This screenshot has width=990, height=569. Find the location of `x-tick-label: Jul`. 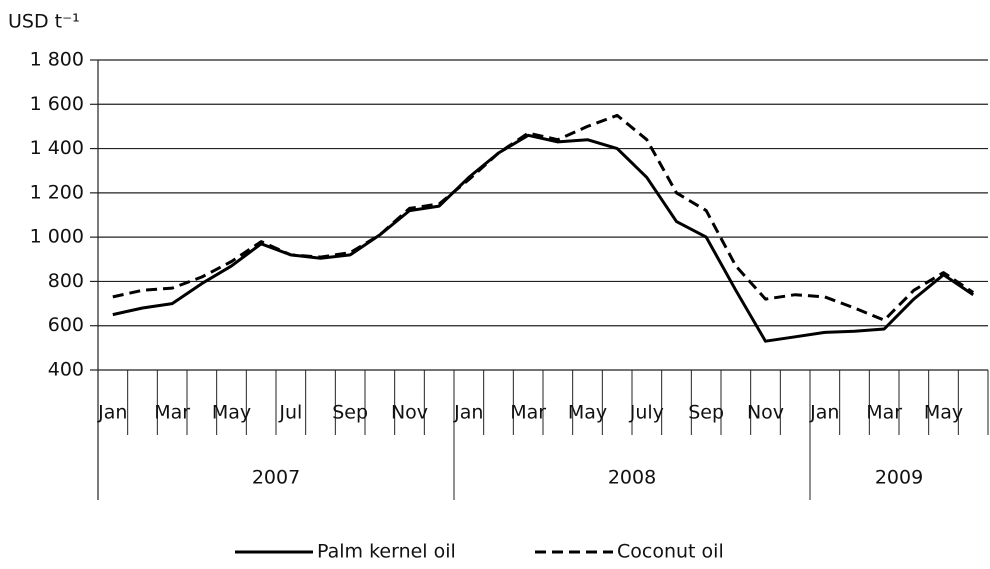

x-tick-label: Jul is located at coordinates (290, 413).